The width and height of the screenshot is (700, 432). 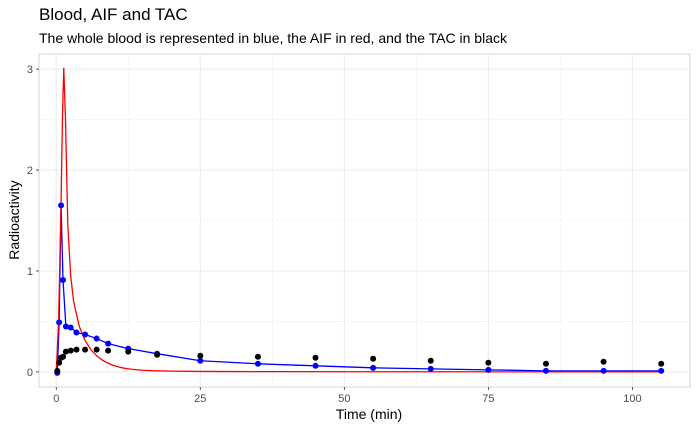 I want to click on x-axis-label: Time (min), so click(x=350, y=414).